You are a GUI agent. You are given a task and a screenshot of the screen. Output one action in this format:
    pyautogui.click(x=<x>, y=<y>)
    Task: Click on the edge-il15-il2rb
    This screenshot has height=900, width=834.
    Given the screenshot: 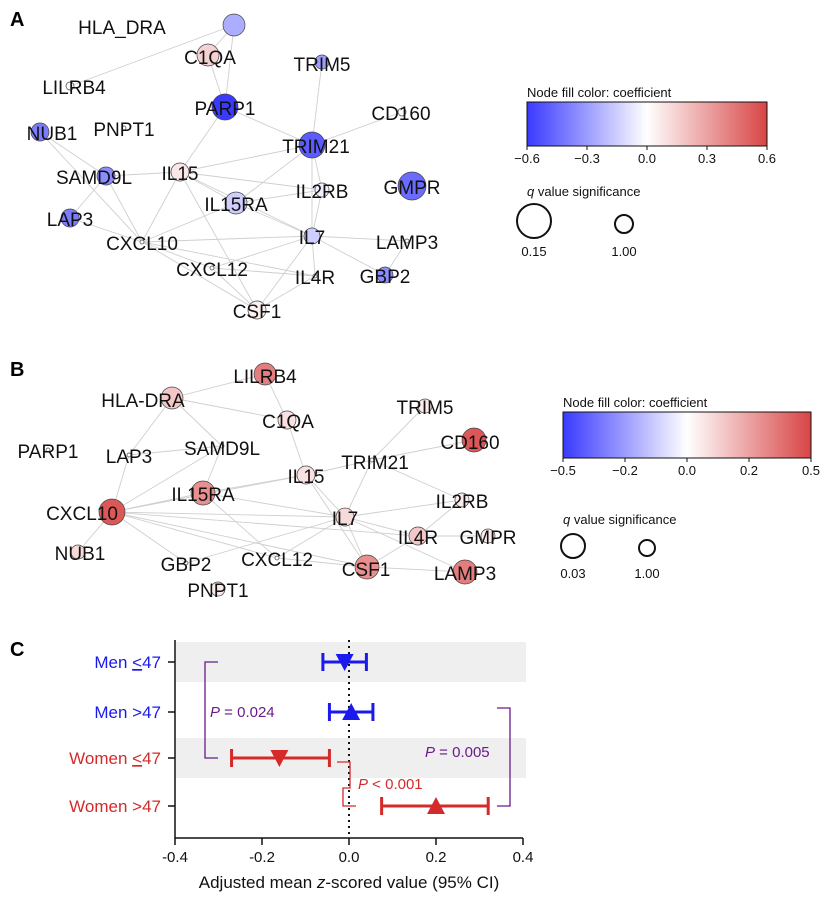 What is the action you would take?
    pyautogui.click(x=251, y=181)
    